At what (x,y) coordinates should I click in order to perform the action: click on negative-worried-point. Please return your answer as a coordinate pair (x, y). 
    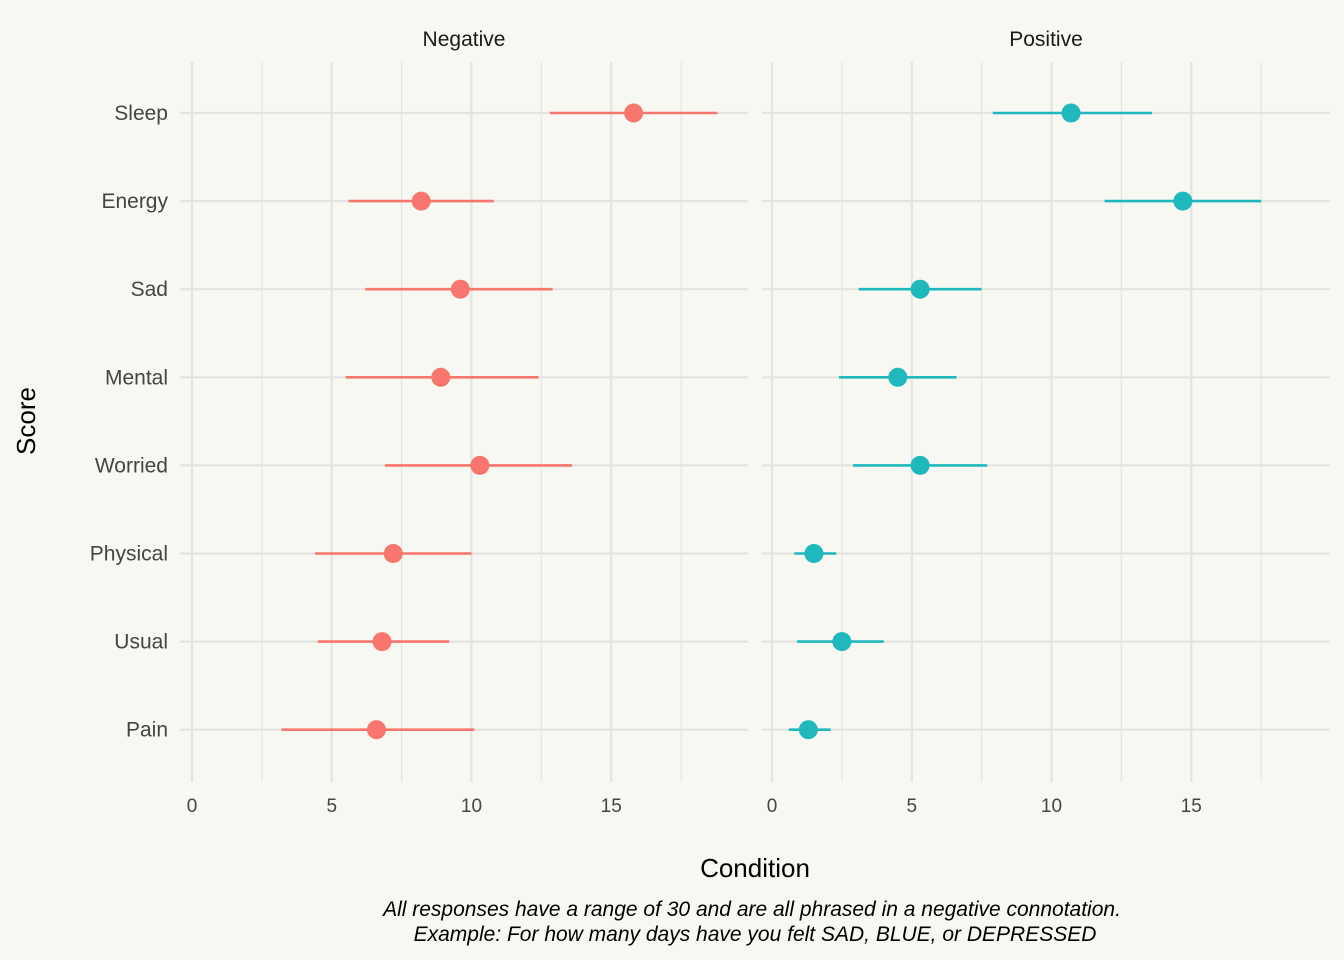
    Looking at the image, I should click on (480, 465).